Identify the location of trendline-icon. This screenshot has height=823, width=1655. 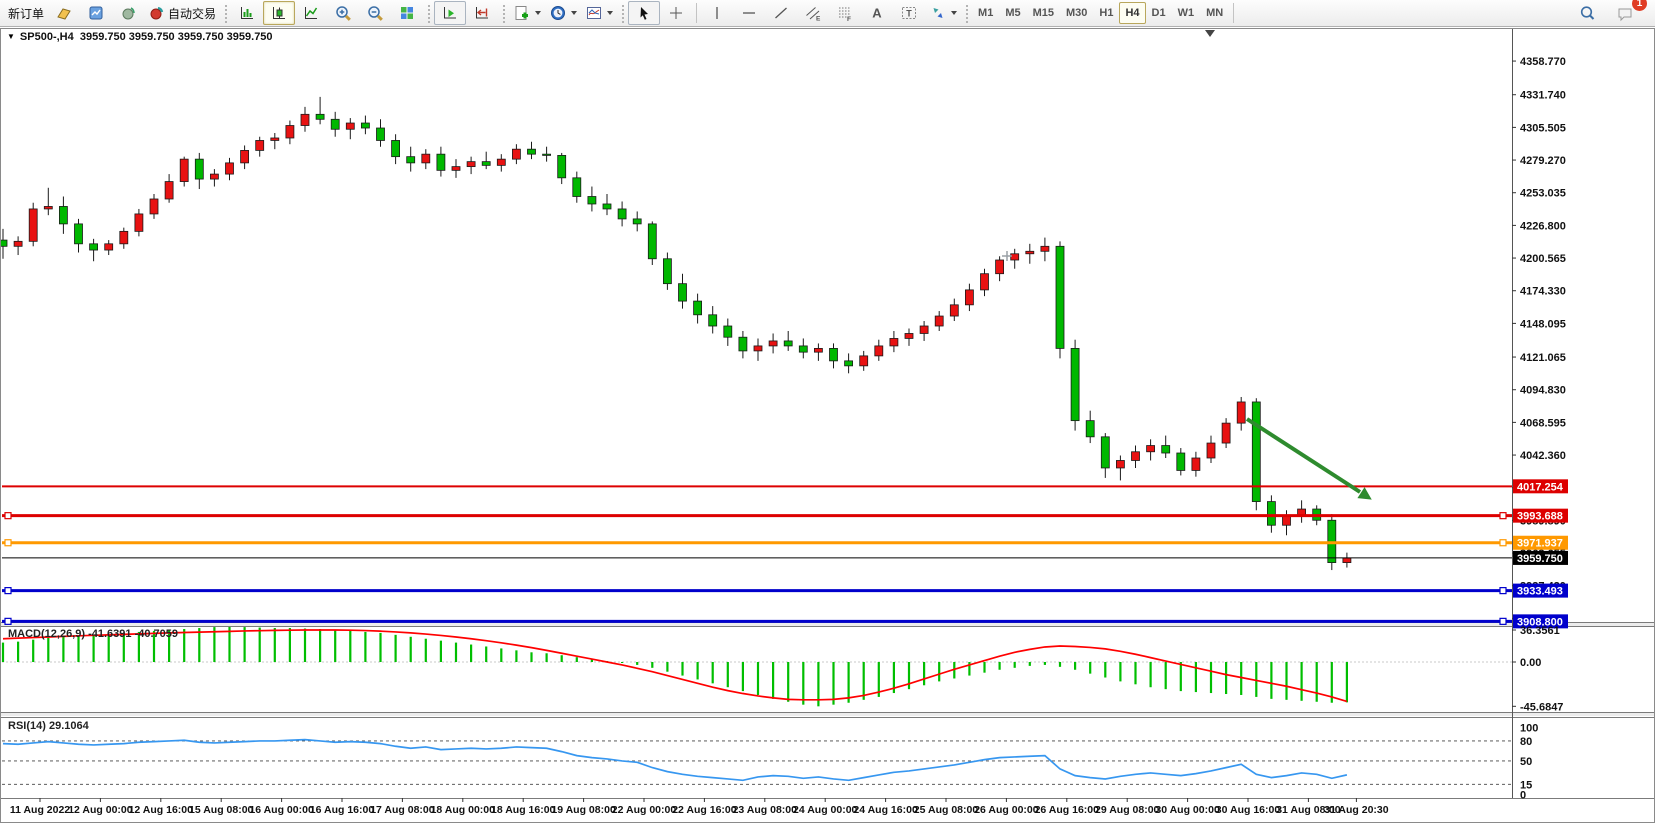
(781, 13).